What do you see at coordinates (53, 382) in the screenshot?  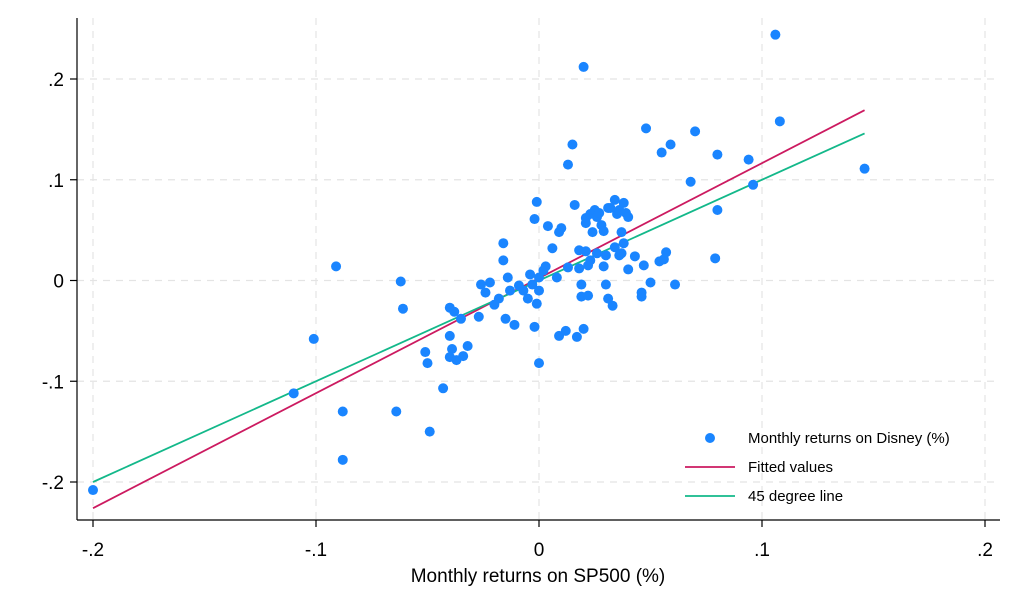 I see `y-tick-label: -.1` at bounding box center [53, 382].